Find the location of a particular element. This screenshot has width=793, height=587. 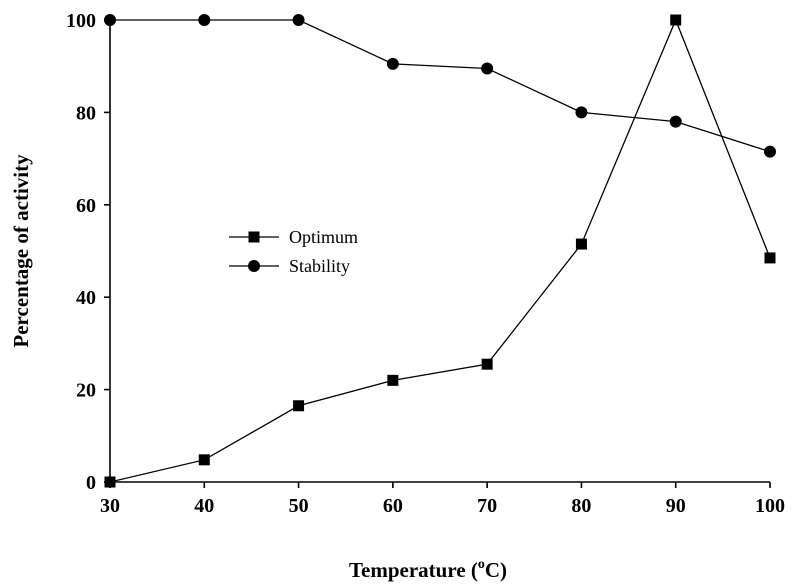

legend-circle-marker-icon is located at coordinates (254, 266).